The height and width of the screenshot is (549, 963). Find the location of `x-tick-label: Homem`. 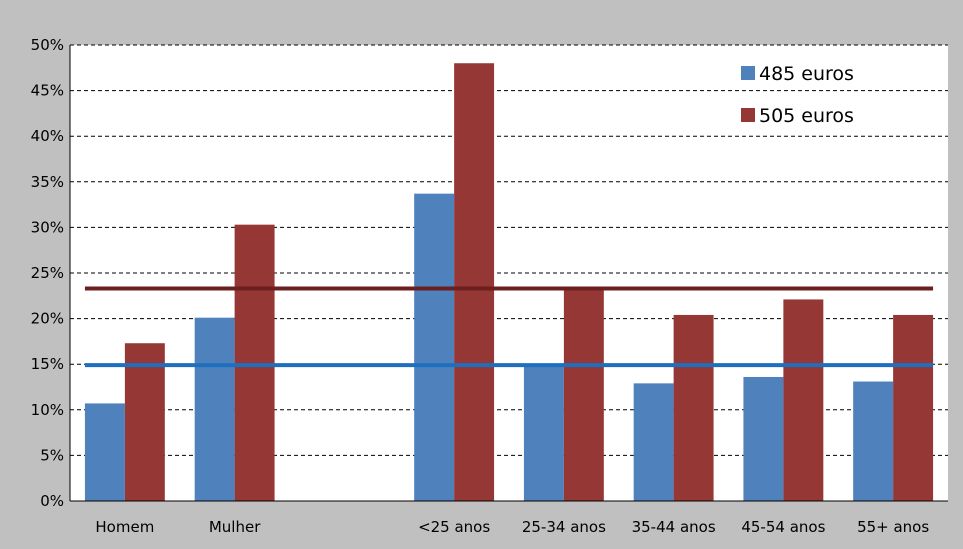

x-tick-label: Homem is located at coordinates (124, 527).